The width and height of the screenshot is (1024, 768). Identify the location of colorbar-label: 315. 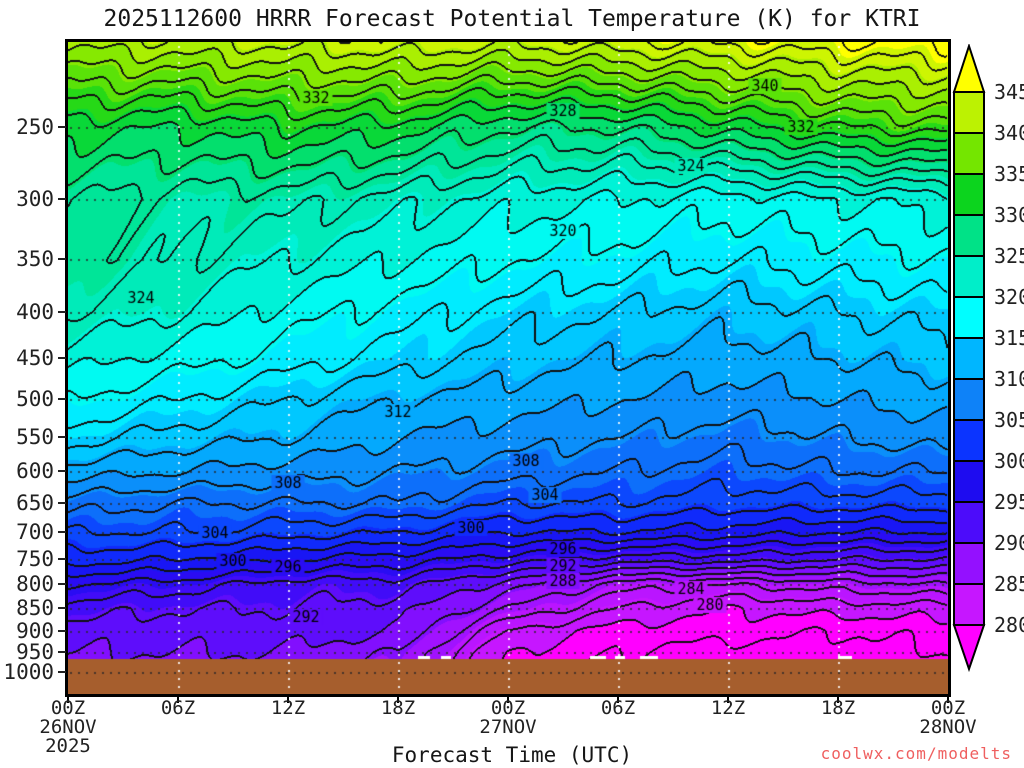
(1009, 338).